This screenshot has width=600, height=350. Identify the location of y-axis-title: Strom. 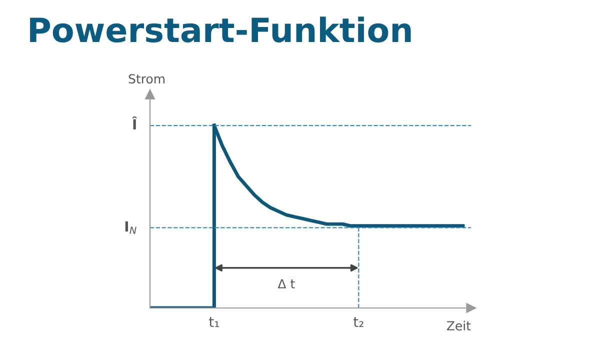
(146, 79).